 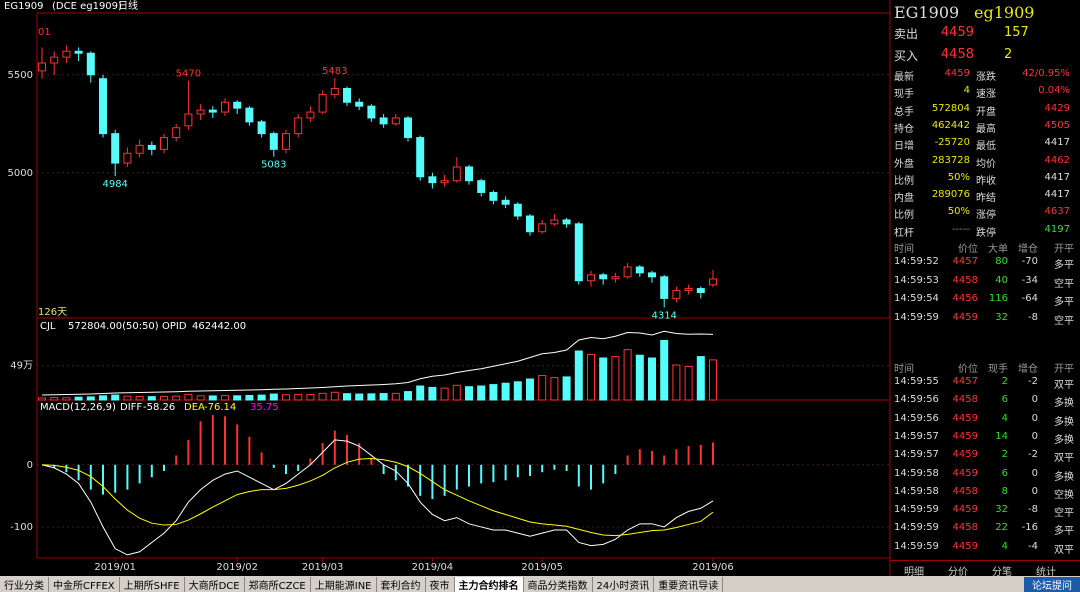 What do you see at coordinates (624, 584) in the screenshot?
I see `toolbar-item: 24小时资讯` at bounding box center [624, 584].